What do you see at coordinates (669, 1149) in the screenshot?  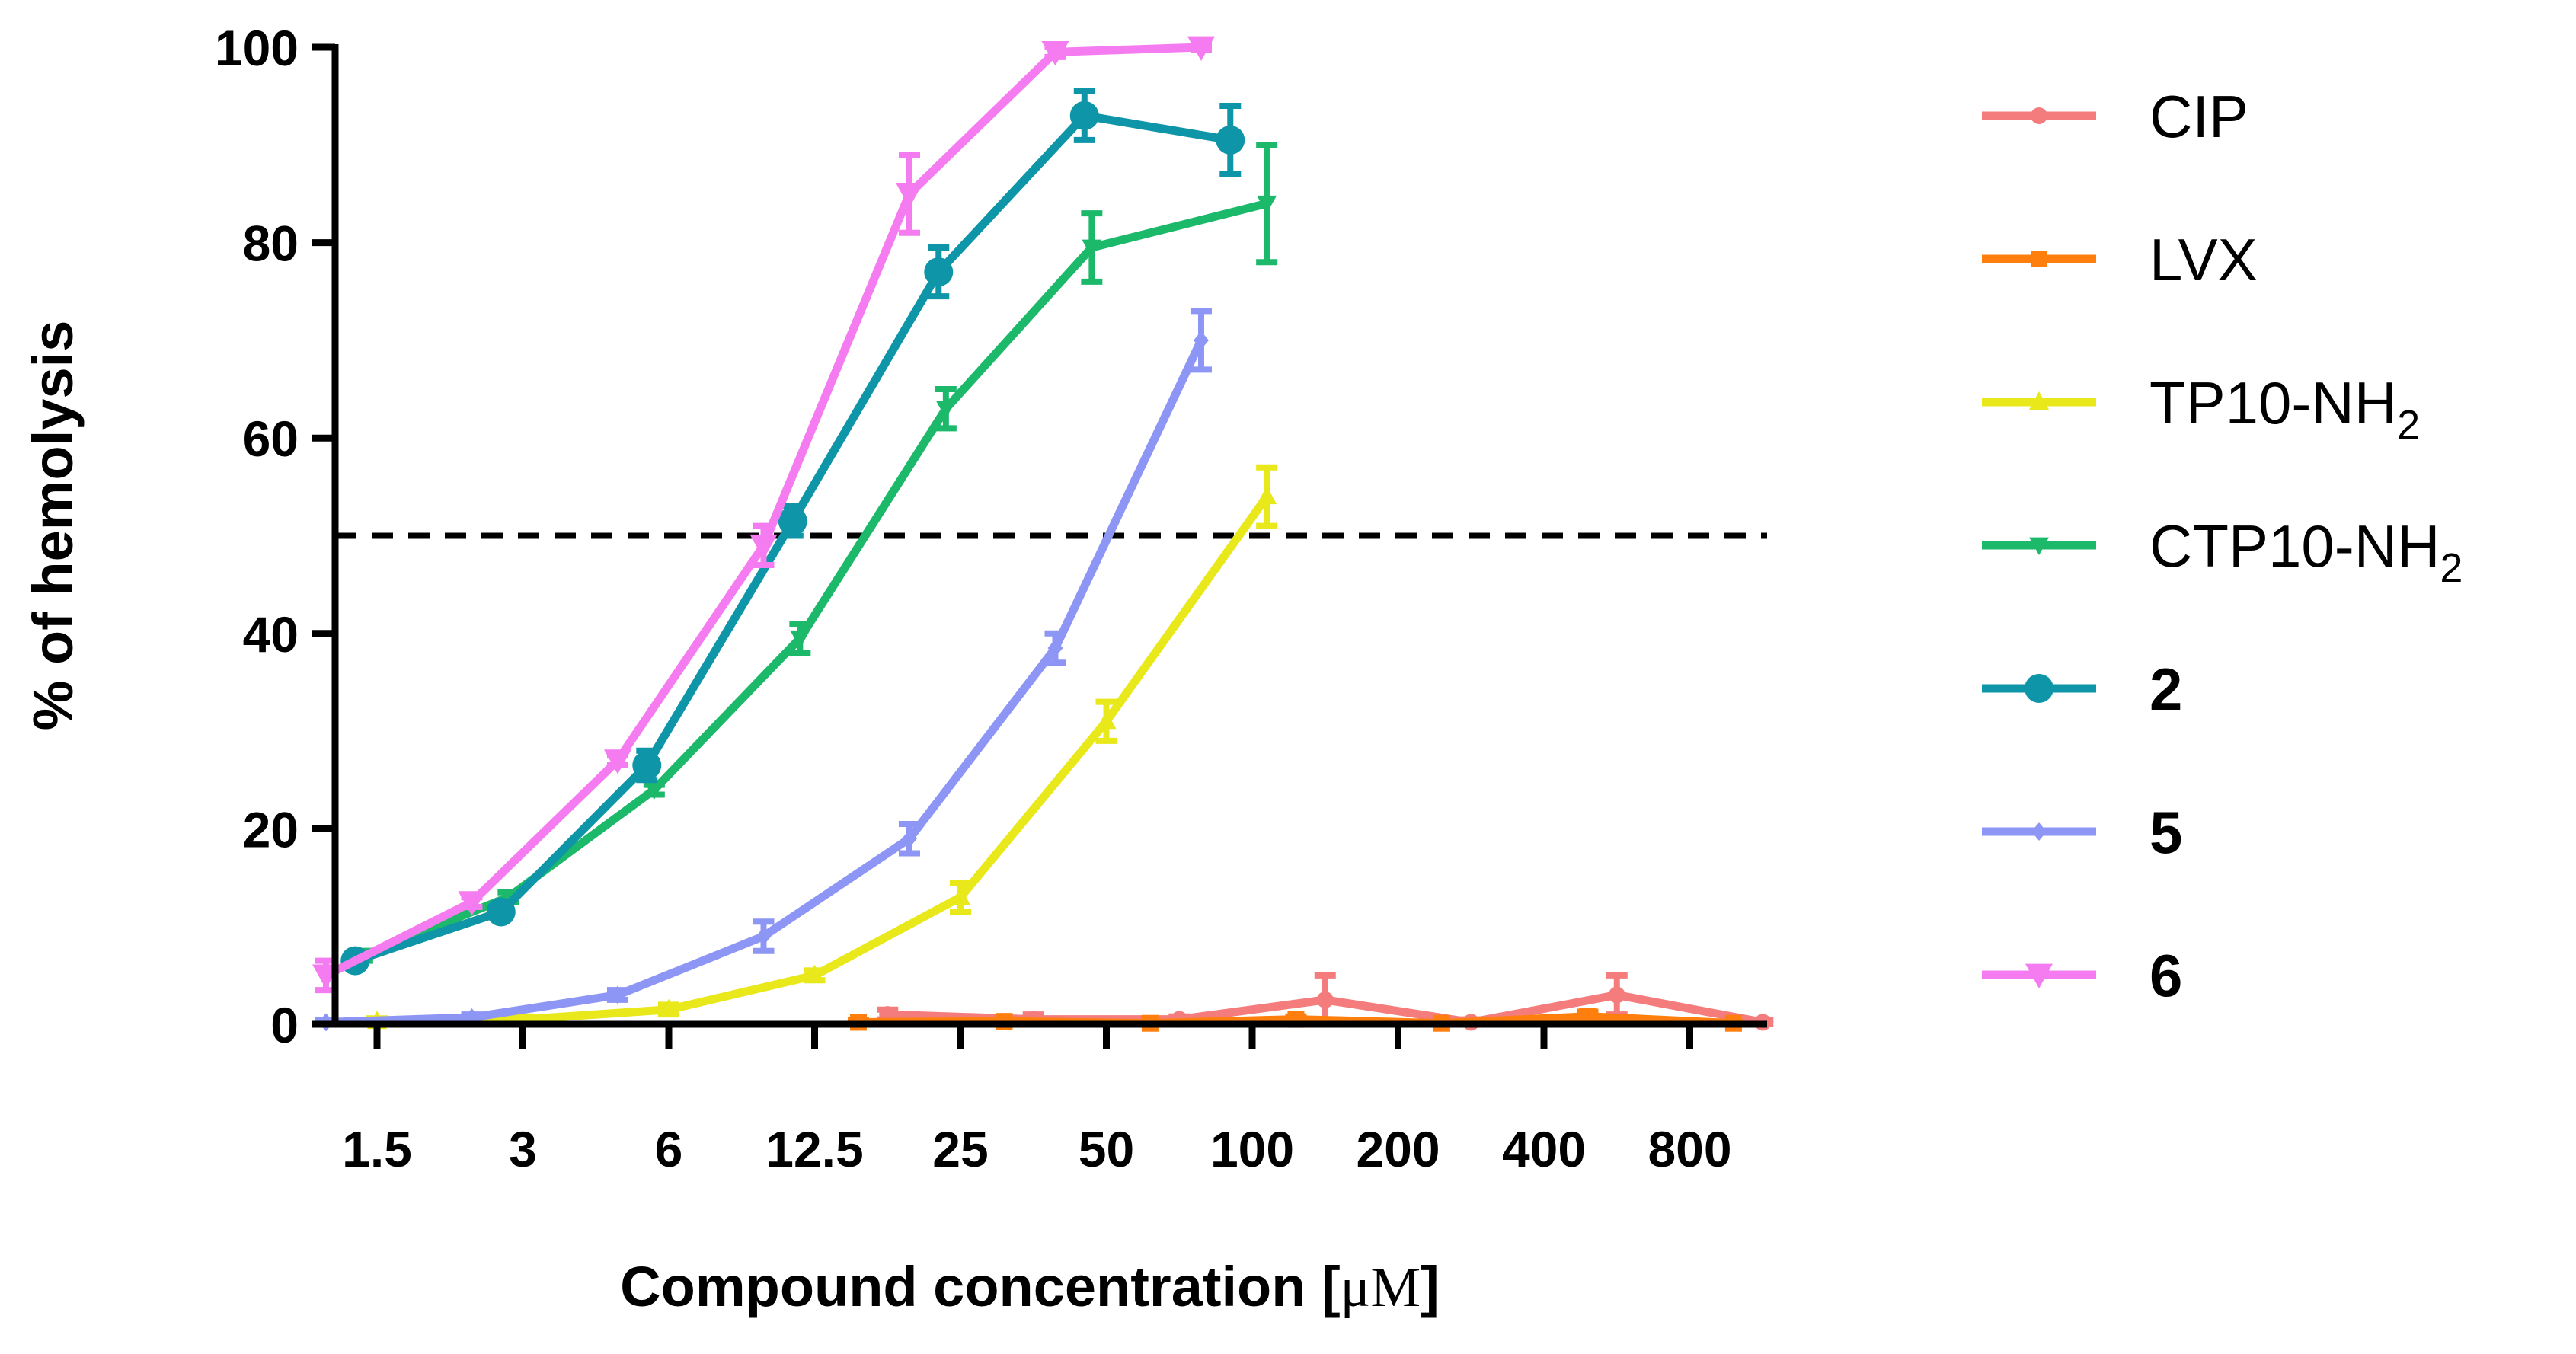 I see `x-tick-label: 6` at bounding box center [669, 1149].